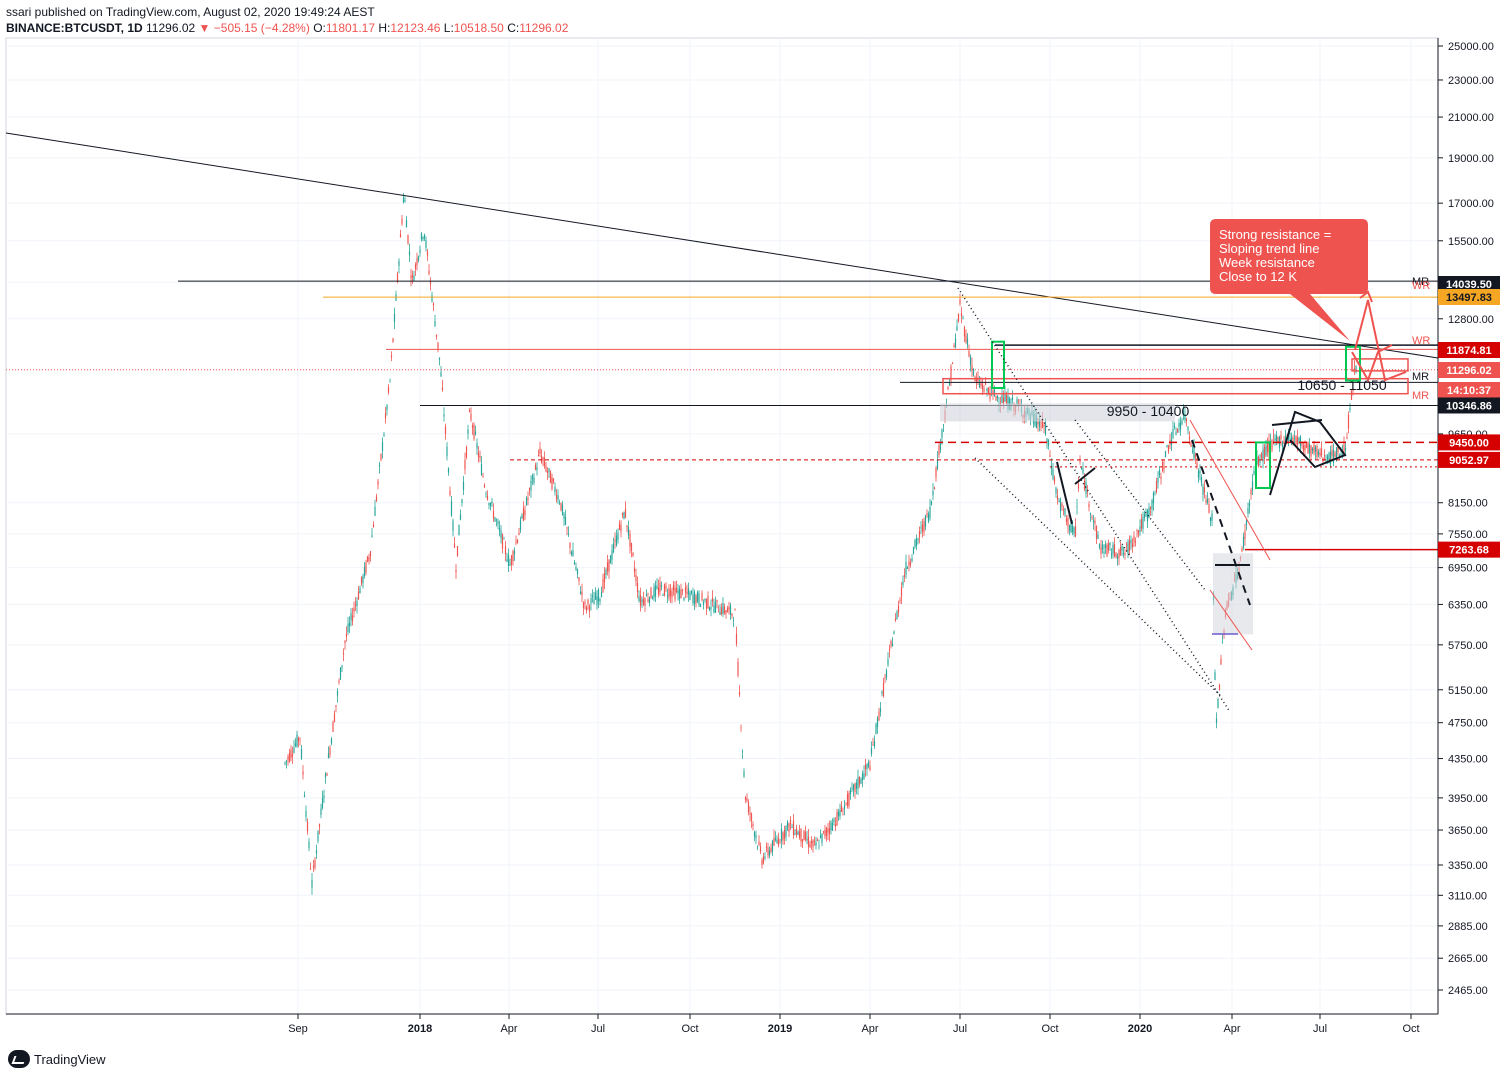 This screenshot has width=1511, height=1079. I want to click on y-tick-label: 19000.00, so click(1471, 159).